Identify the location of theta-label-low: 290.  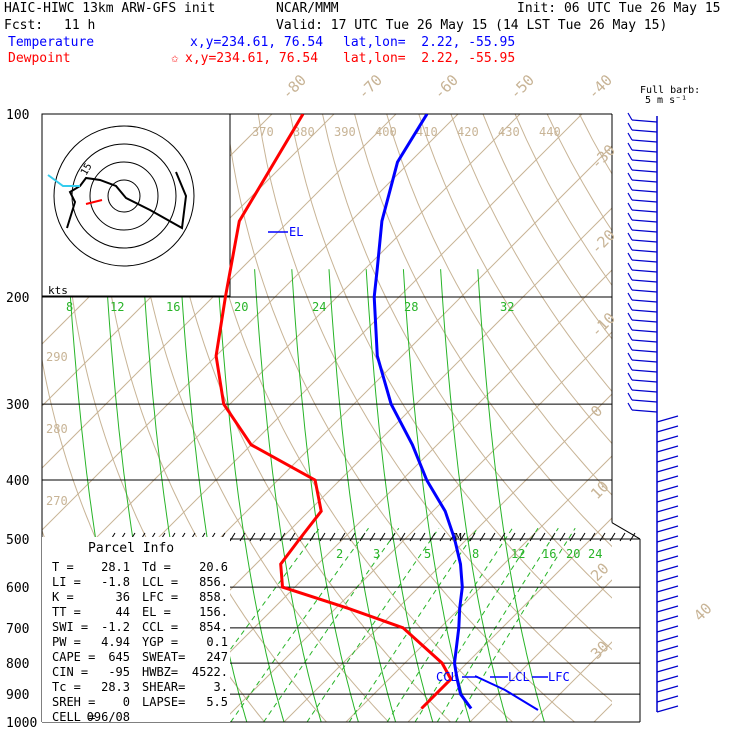
(57, 357).